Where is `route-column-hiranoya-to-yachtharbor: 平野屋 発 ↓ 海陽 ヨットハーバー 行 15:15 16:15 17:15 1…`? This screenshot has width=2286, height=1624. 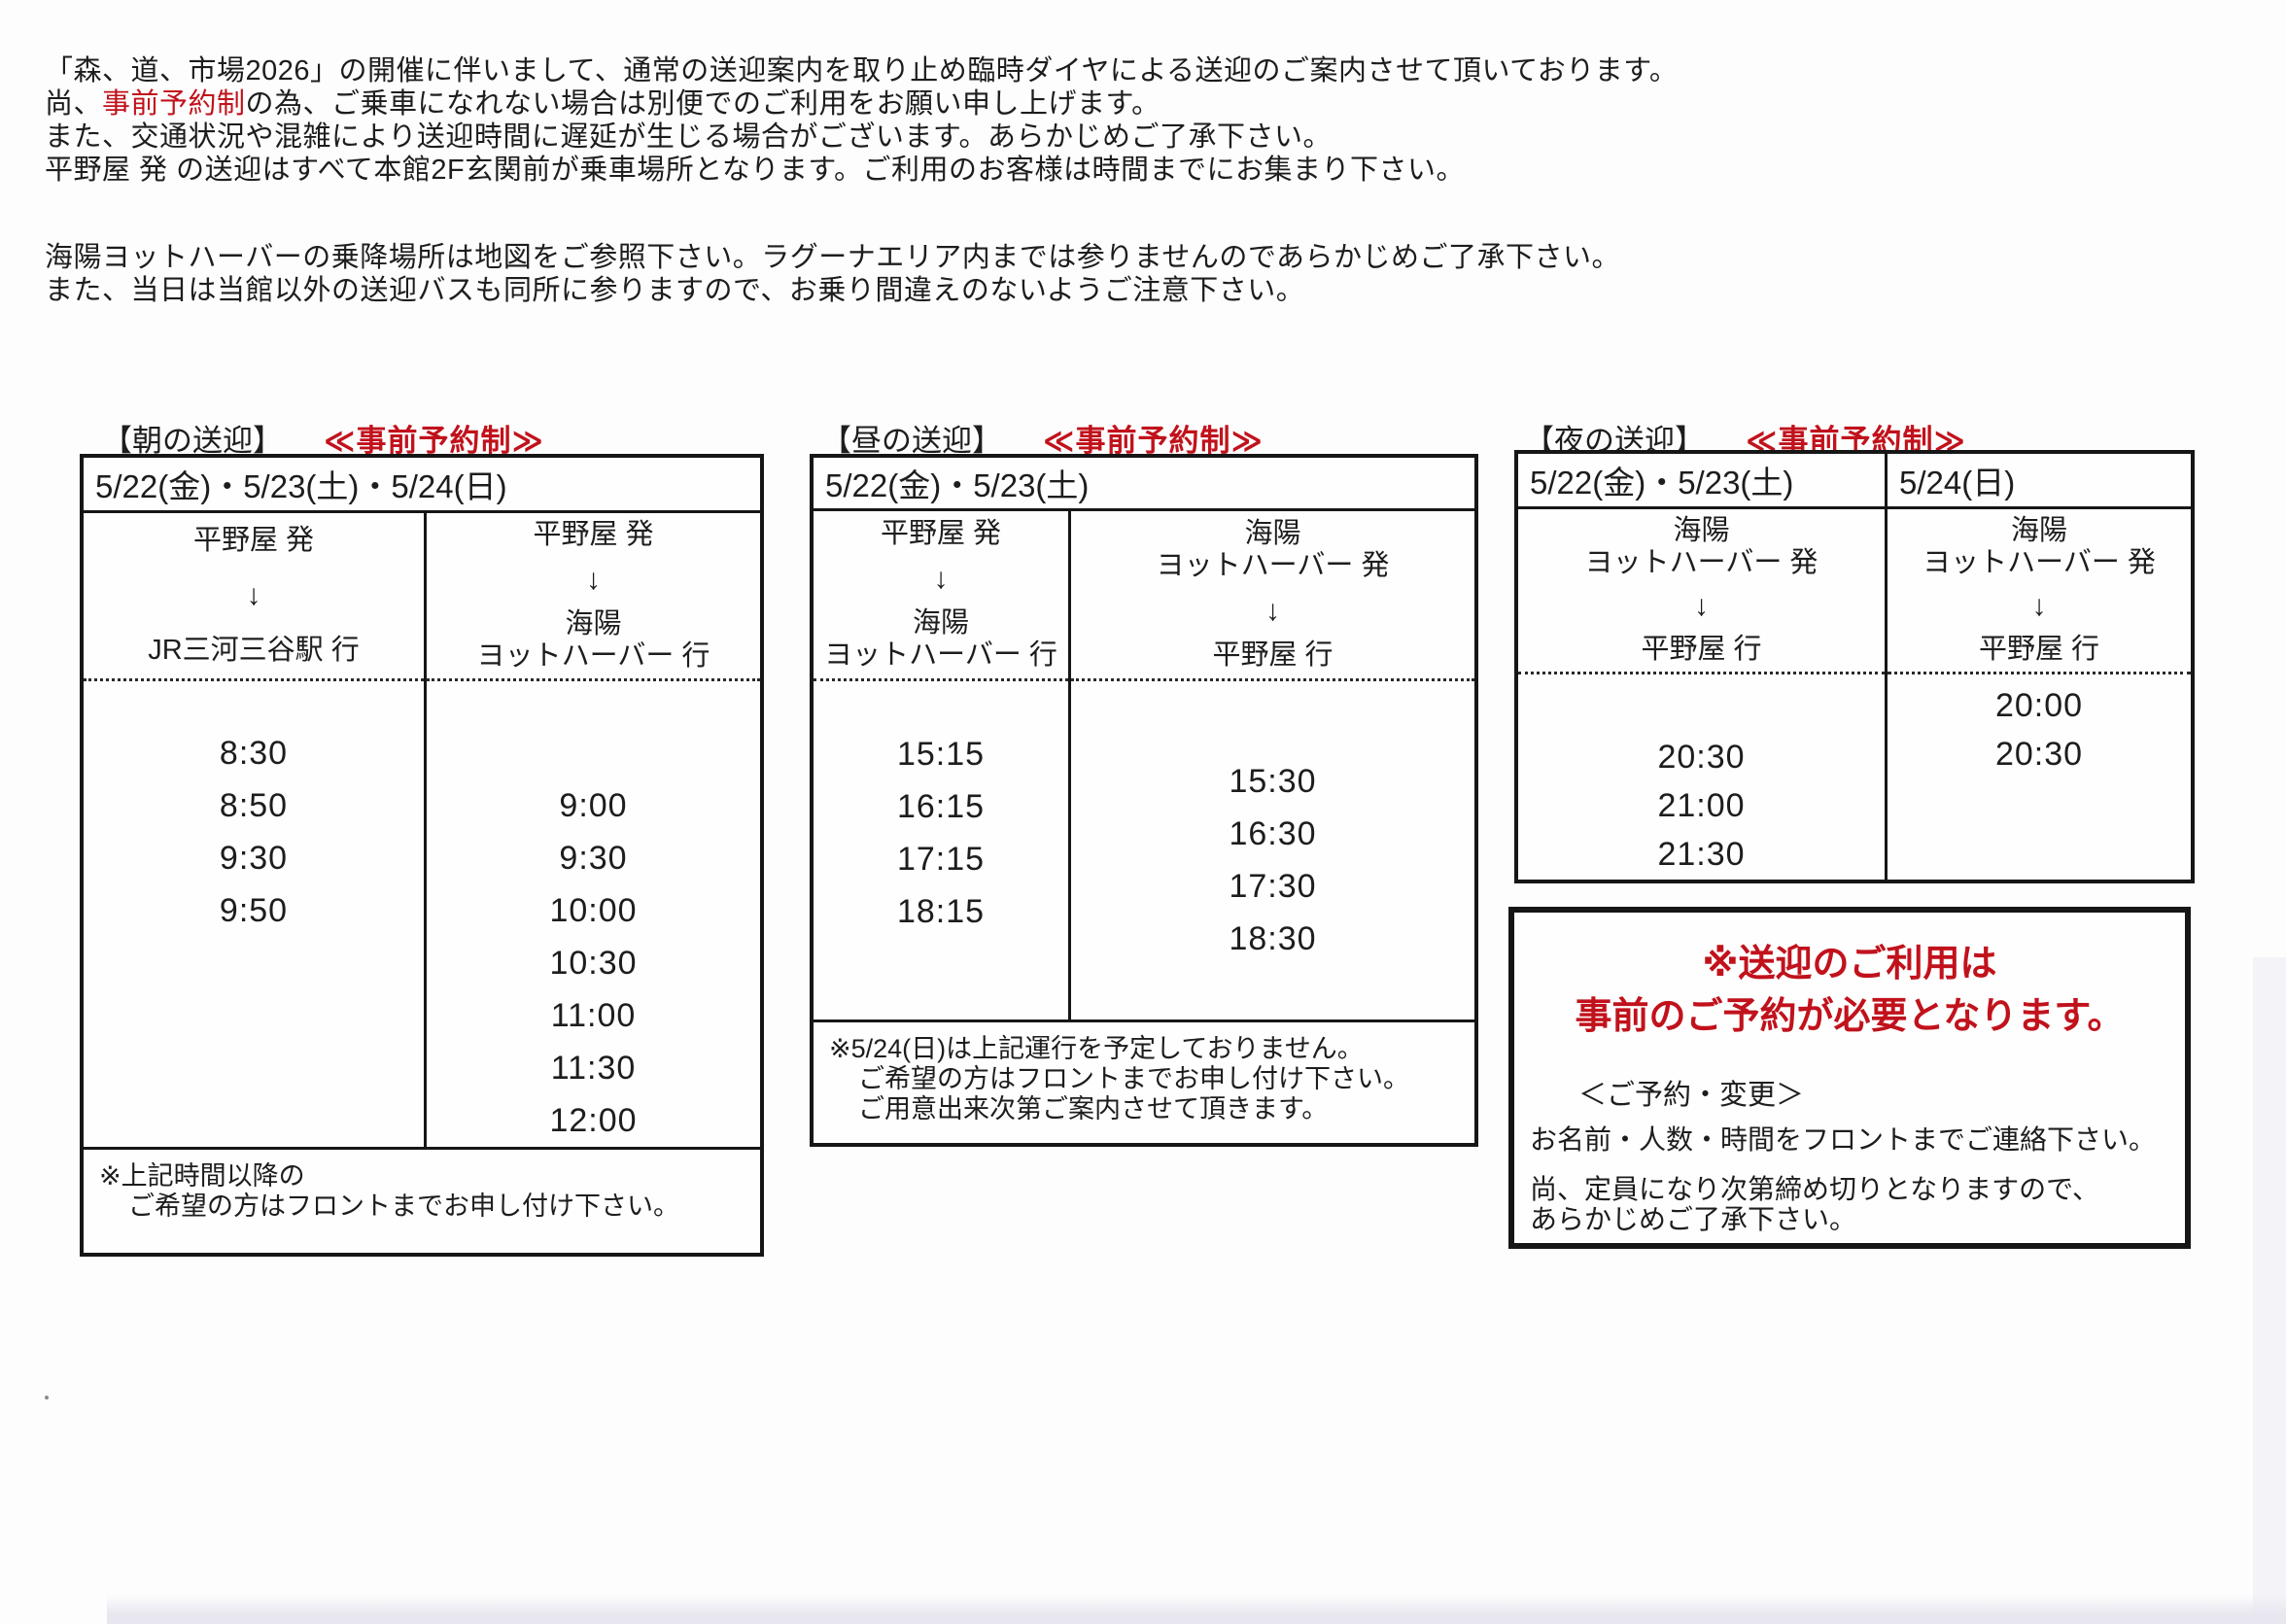 route-column-hiranoya-to-yachtharbor: 平野屋 発 ↓ 海陽 ヨットハーバー 行 15:15 16:15 17:15 1… is located at coordinates (943, 765).